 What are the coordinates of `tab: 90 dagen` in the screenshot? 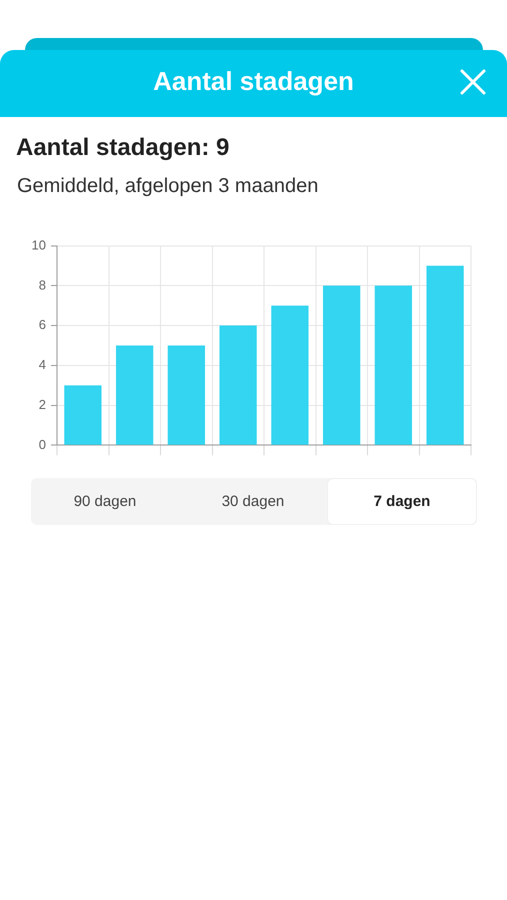 It's located at (105, 501).